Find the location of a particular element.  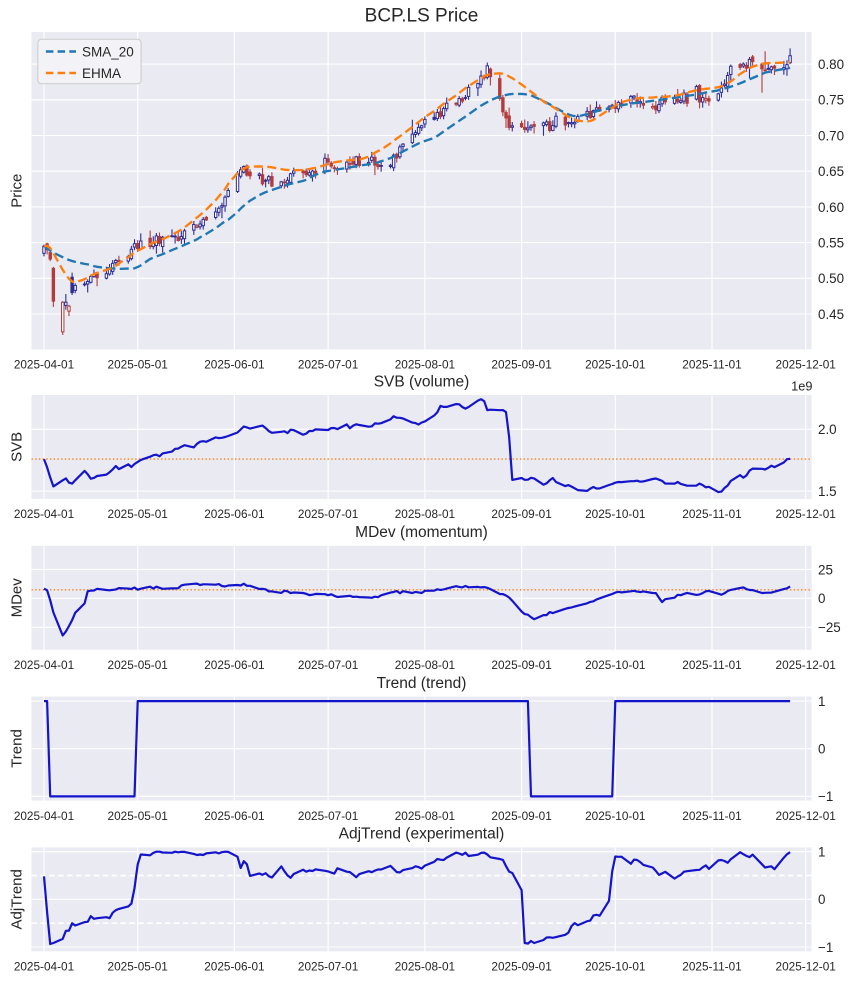

svg-text: SMA_20 is located at coordinates (108, 51).